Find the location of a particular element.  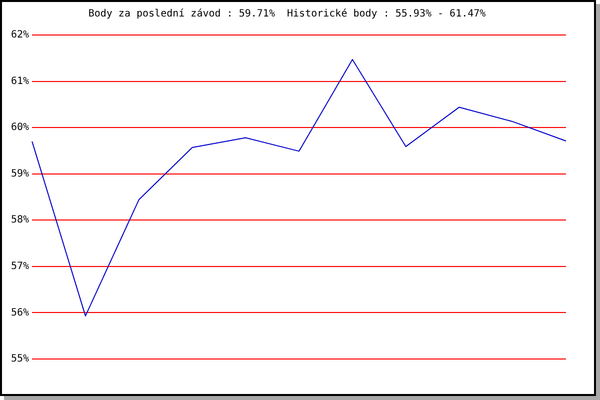

y-tick-label: 56% is located at coordinates (20, 312).